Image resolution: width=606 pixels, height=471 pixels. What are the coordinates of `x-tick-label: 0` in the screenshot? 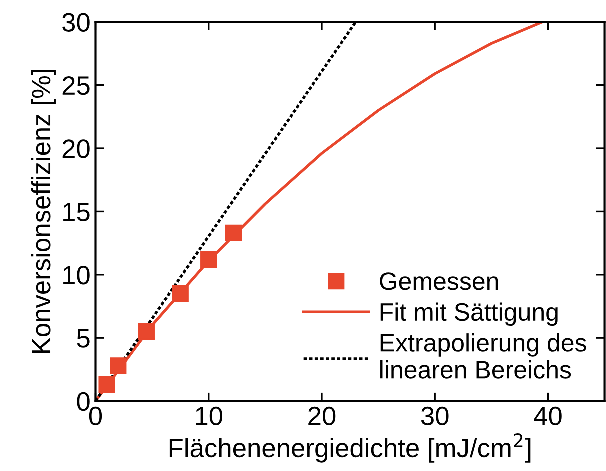 It's located at (95, 416).